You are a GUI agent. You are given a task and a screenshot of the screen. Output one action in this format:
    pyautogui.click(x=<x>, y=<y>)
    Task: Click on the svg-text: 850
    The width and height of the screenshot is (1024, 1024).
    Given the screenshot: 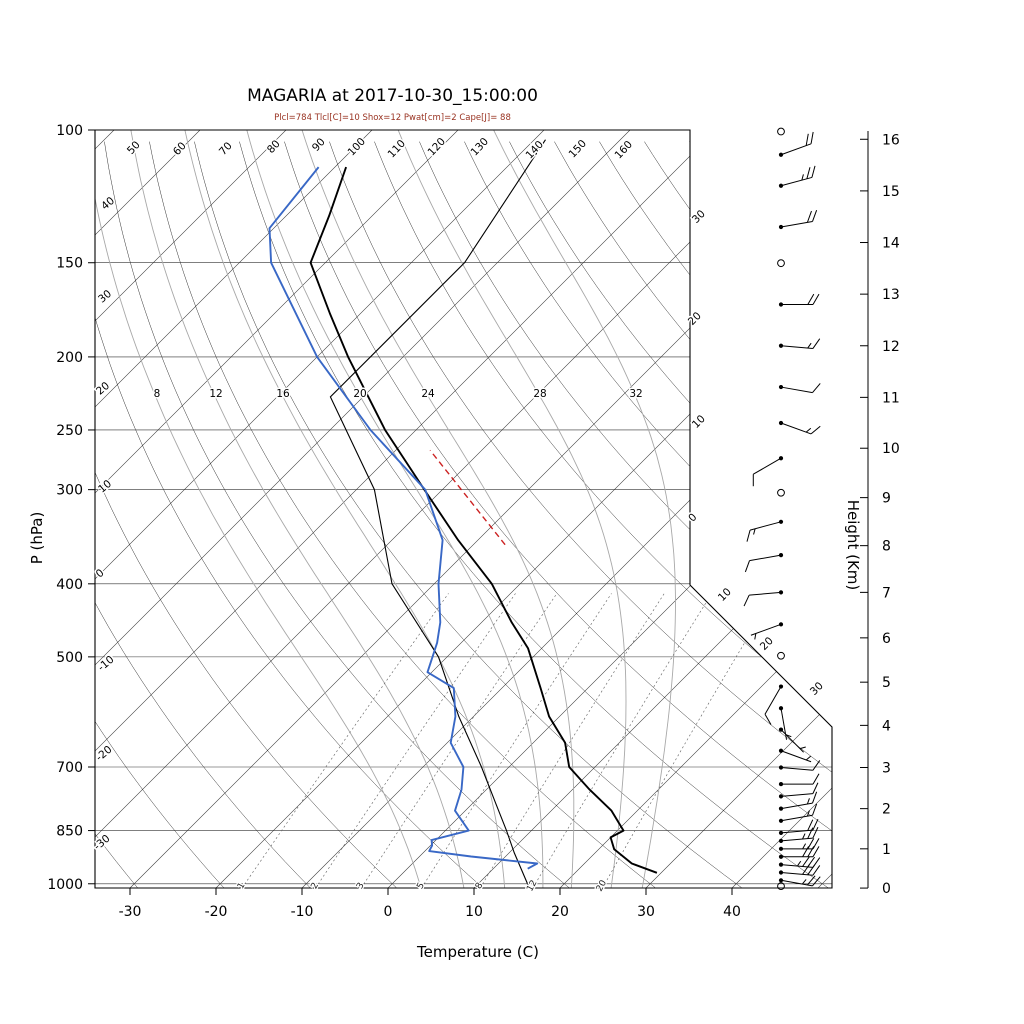 What is the action you would take?
    pyautogui.click(x=69, y=832)
    